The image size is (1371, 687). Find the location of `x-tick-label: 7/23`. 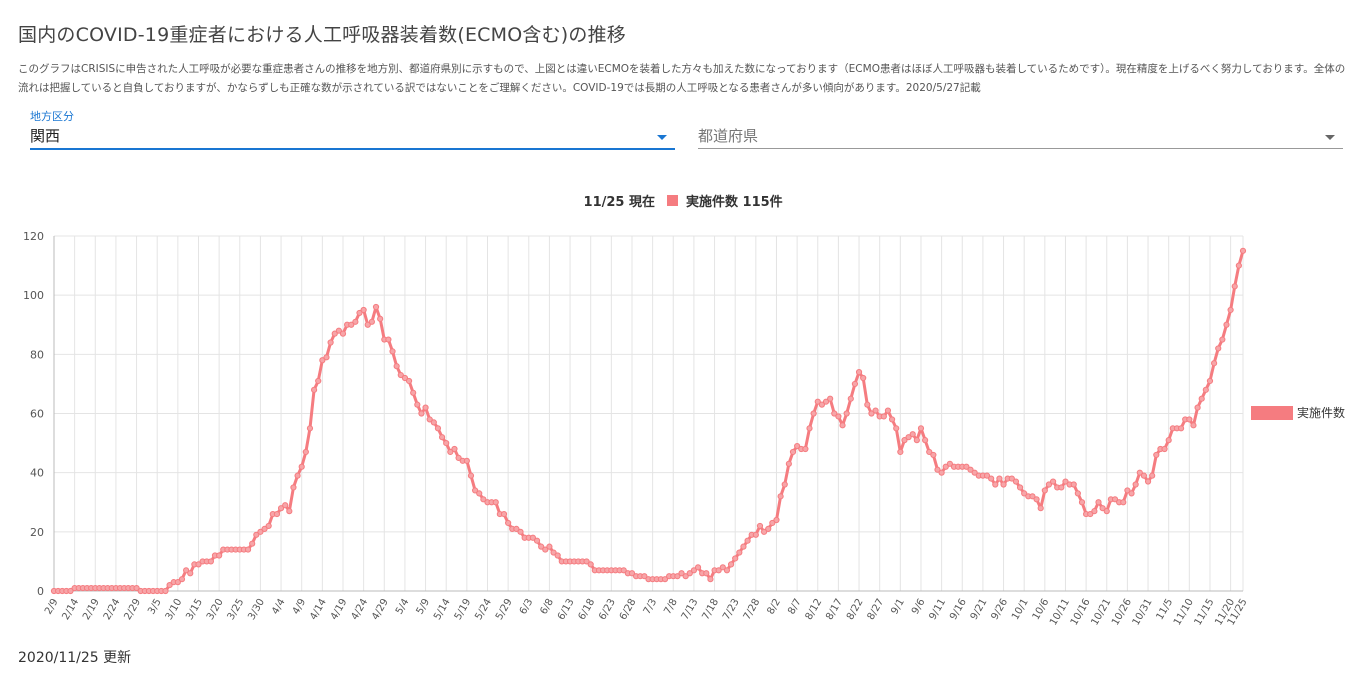

x-tick-label: 7/23 is located at coordinates (731, 609).